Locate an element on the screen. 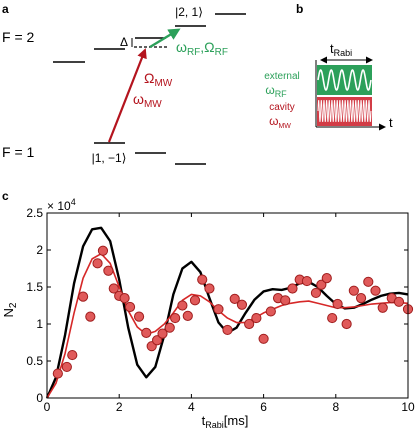 This screenshot has width=415, height=430. panel-b: b tRabi external ωRF cavity ωMW t is located at coordinates (328, 66).